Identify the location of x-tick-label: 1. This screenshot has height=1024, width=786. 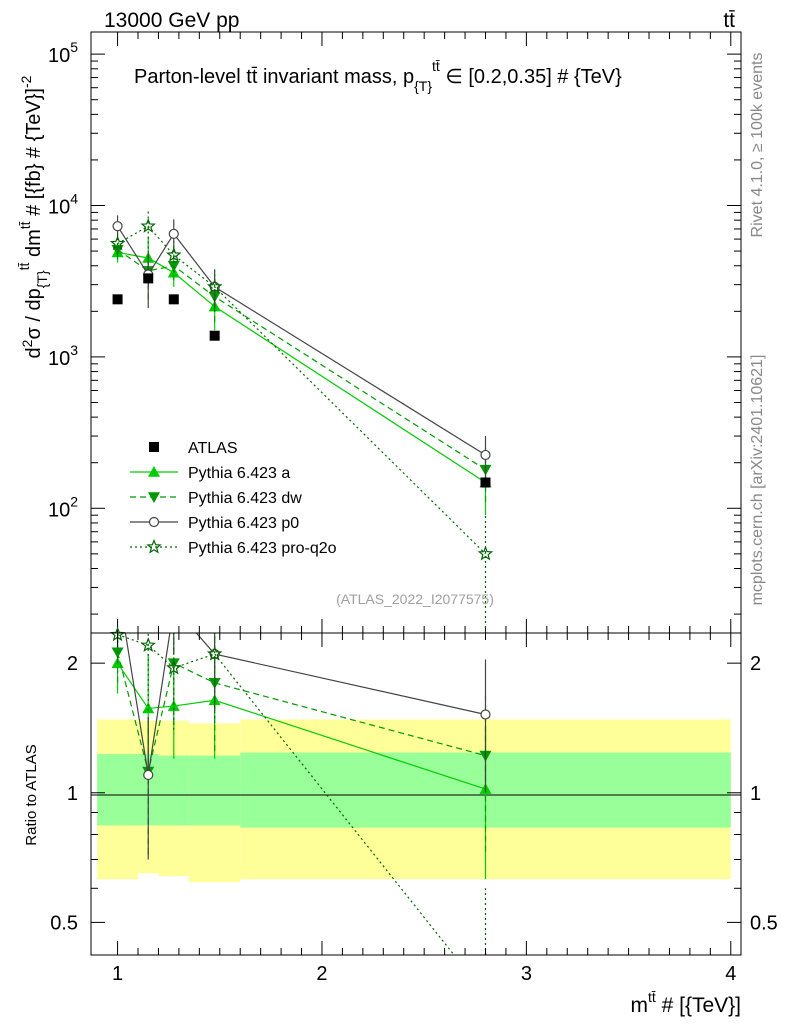
(117, 974).